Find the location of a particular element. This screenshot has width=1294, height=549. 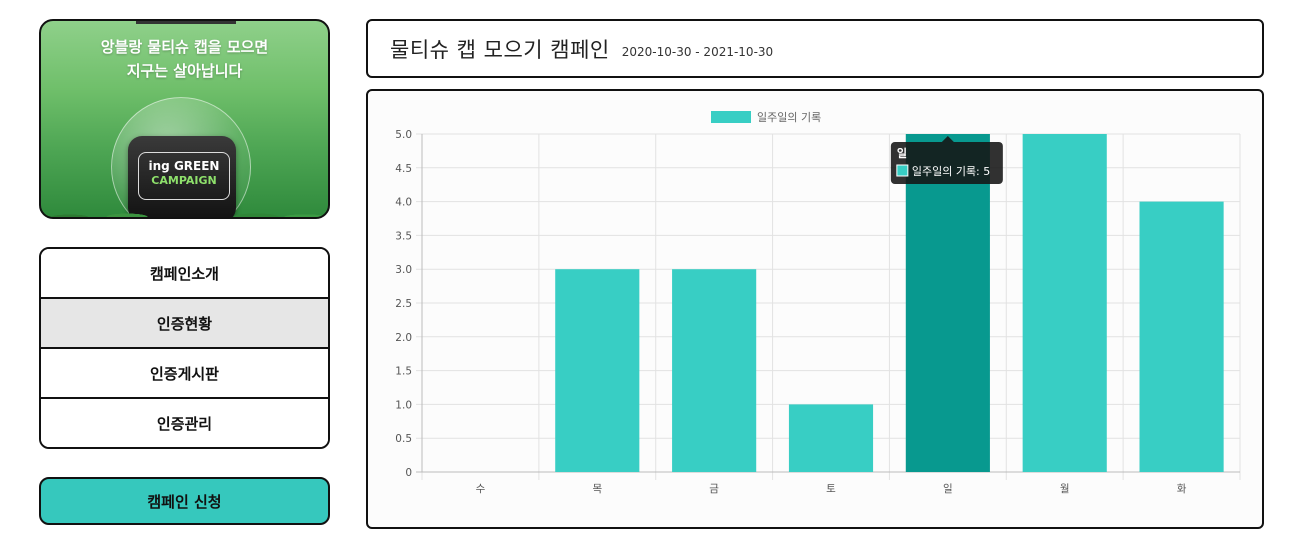

banner-text: 앙블랑 물티슈 캡을 모으면 지구는 살아납니다 is located at coordinates (184, 59).